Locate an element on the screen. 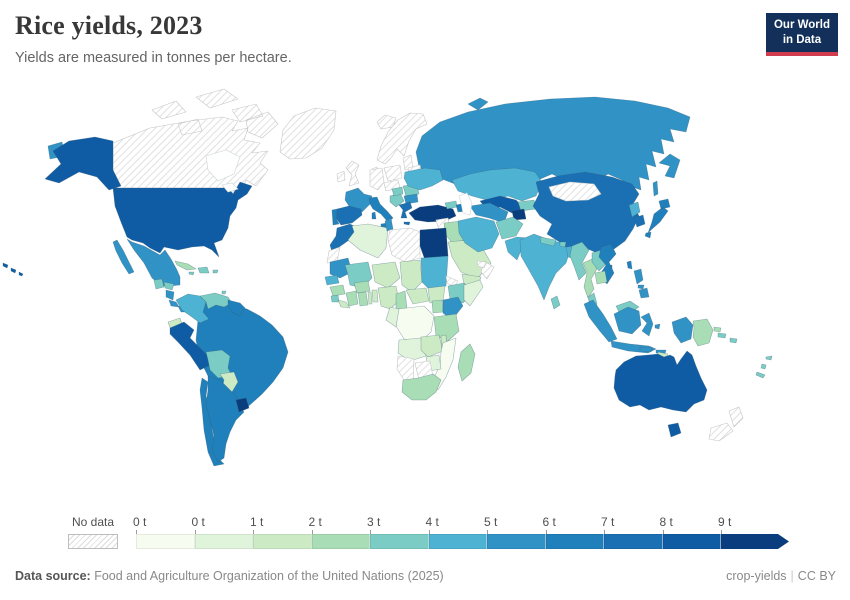 The width and height of the screenshot is (850, 600). country-indonesia is located at coordinates (638, 327).